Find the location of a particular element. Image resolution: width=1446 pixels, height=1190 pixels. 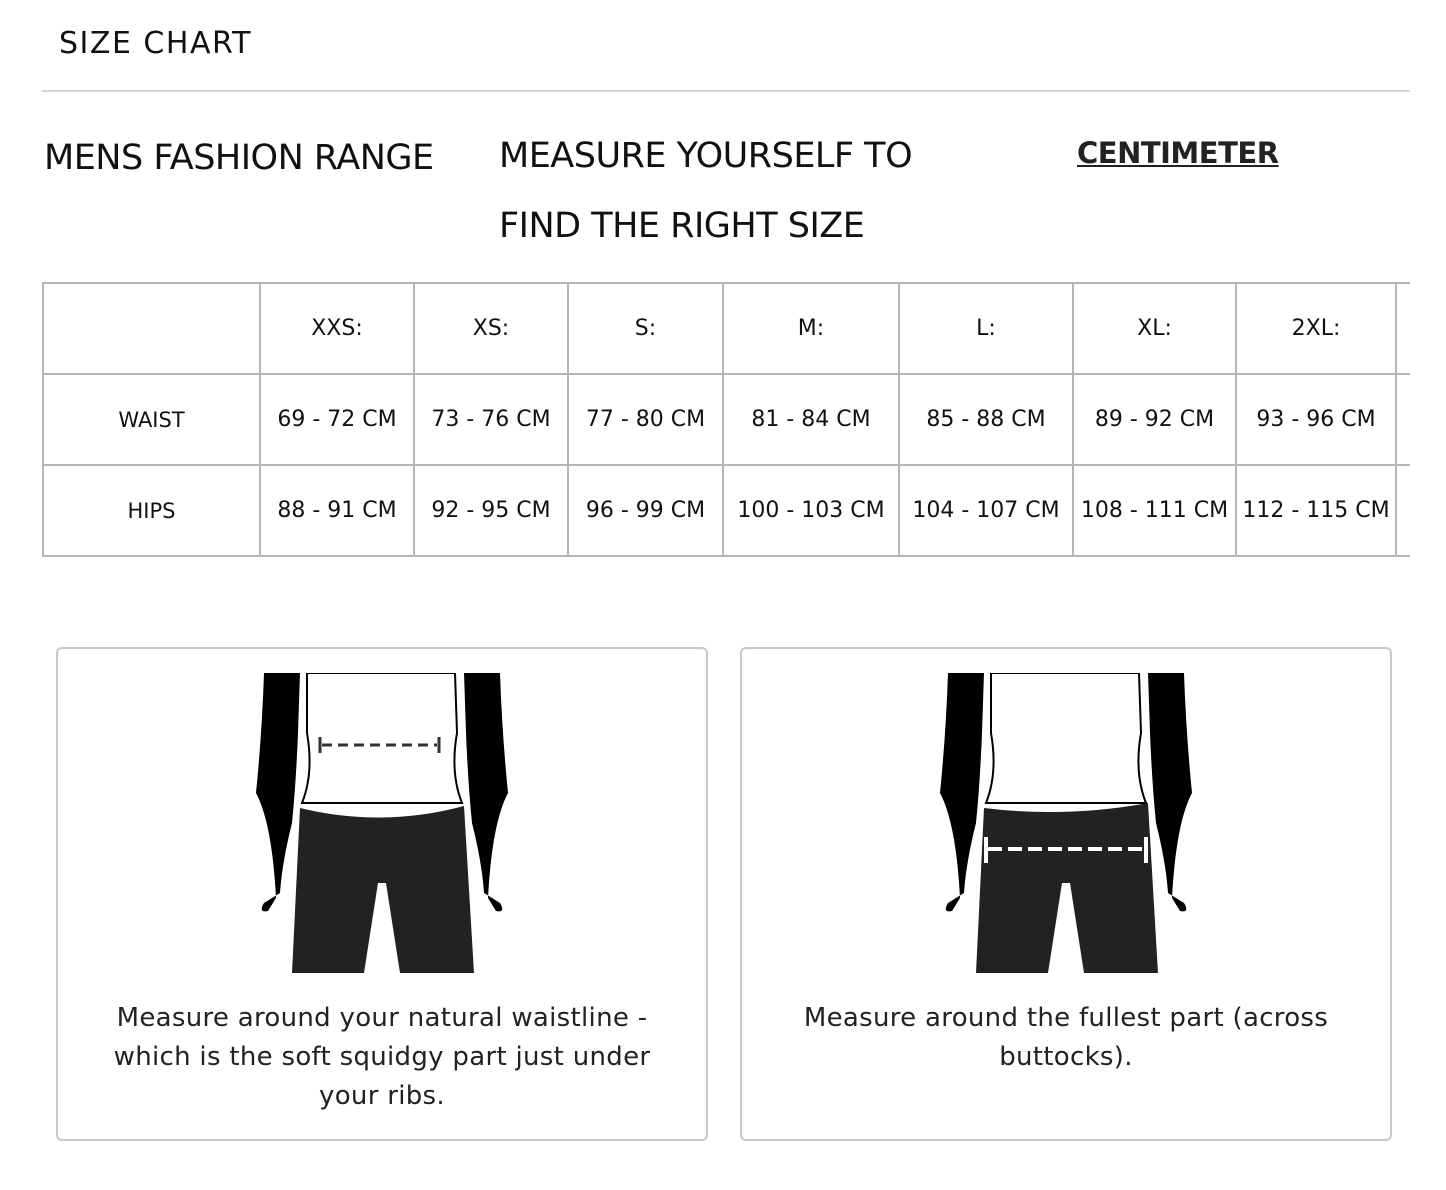

hips-measure-illustration-icon is located at coordinates (1066, 823).